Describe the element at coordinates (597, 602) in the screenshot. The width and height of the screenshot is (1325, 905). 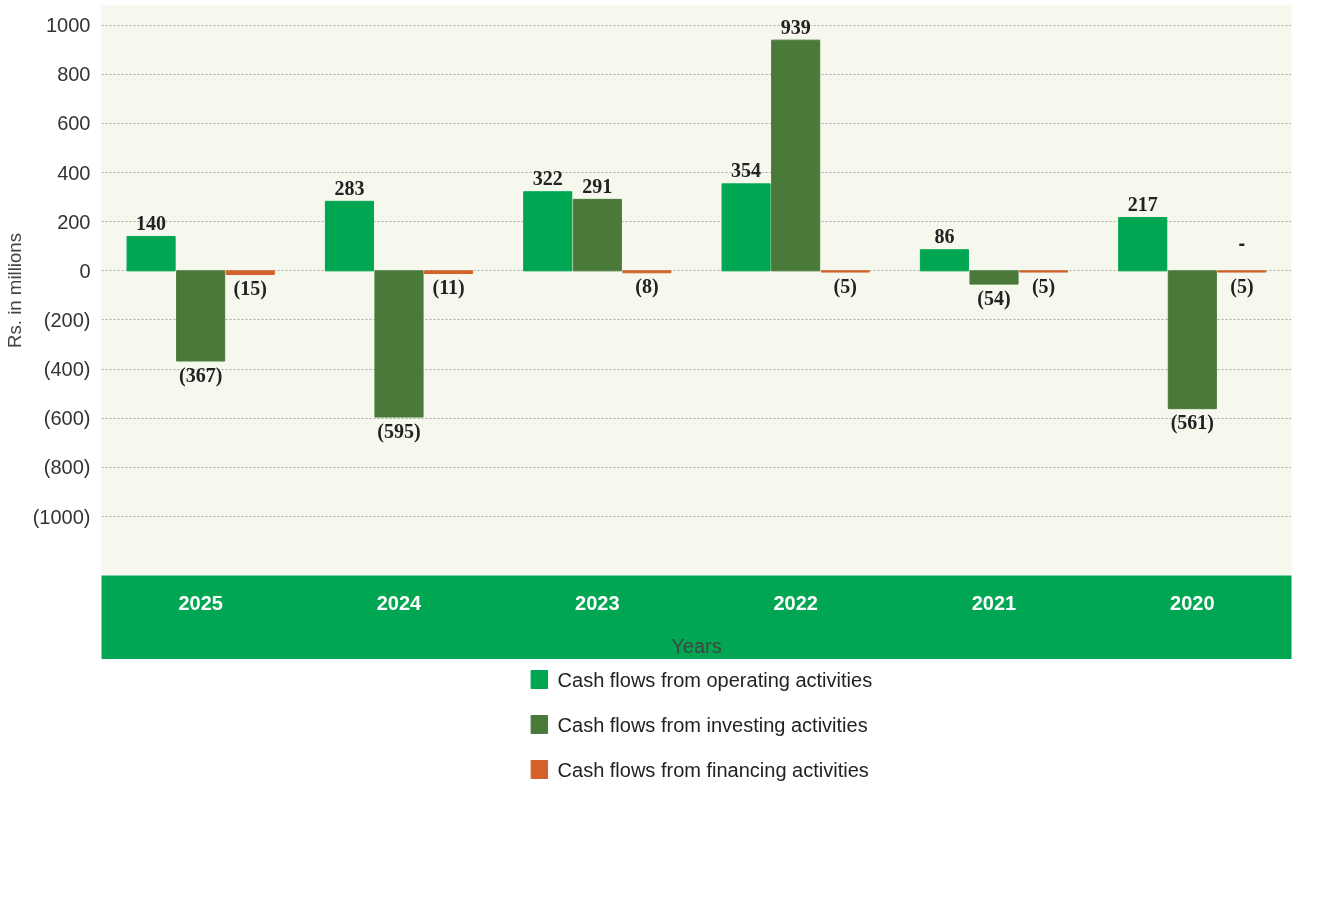
I see `x-tick-label: 2023` at that location.